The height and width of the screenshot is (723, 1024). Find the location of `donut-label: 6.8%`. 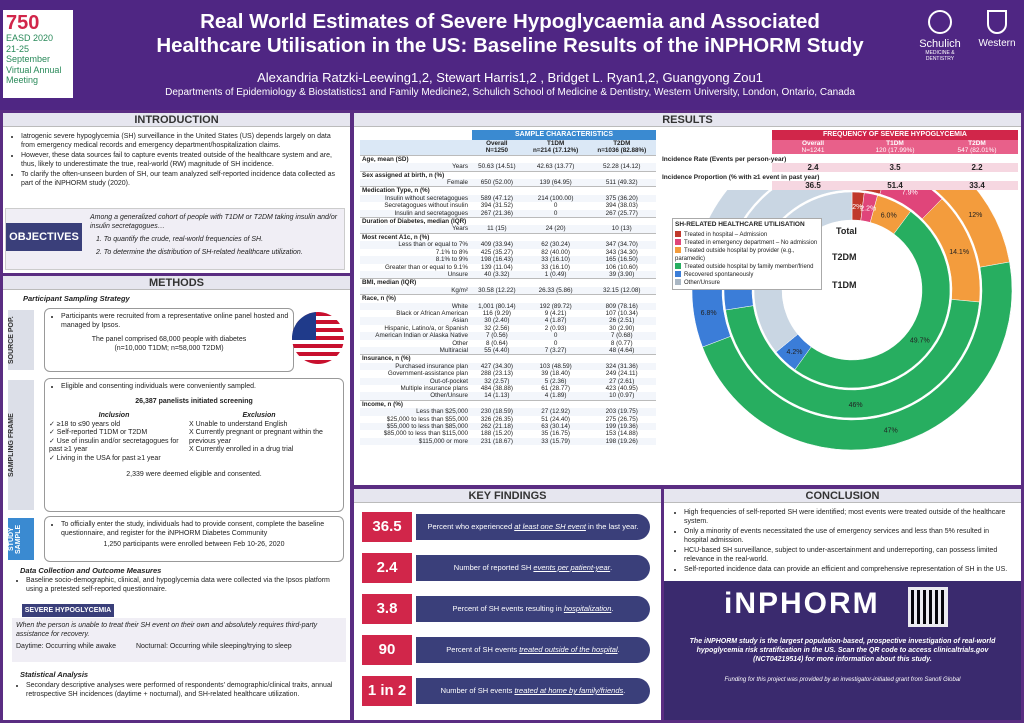

donut-label: 6.8% is located at coordinates (709, 313).